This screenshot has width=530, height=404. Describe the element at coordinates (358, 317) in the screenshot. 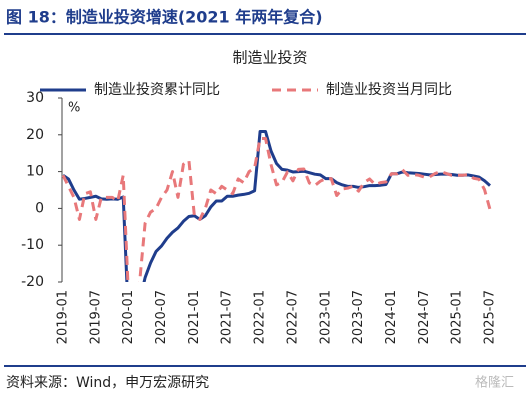

I see `x-tick-label: 2023-07` at that location.